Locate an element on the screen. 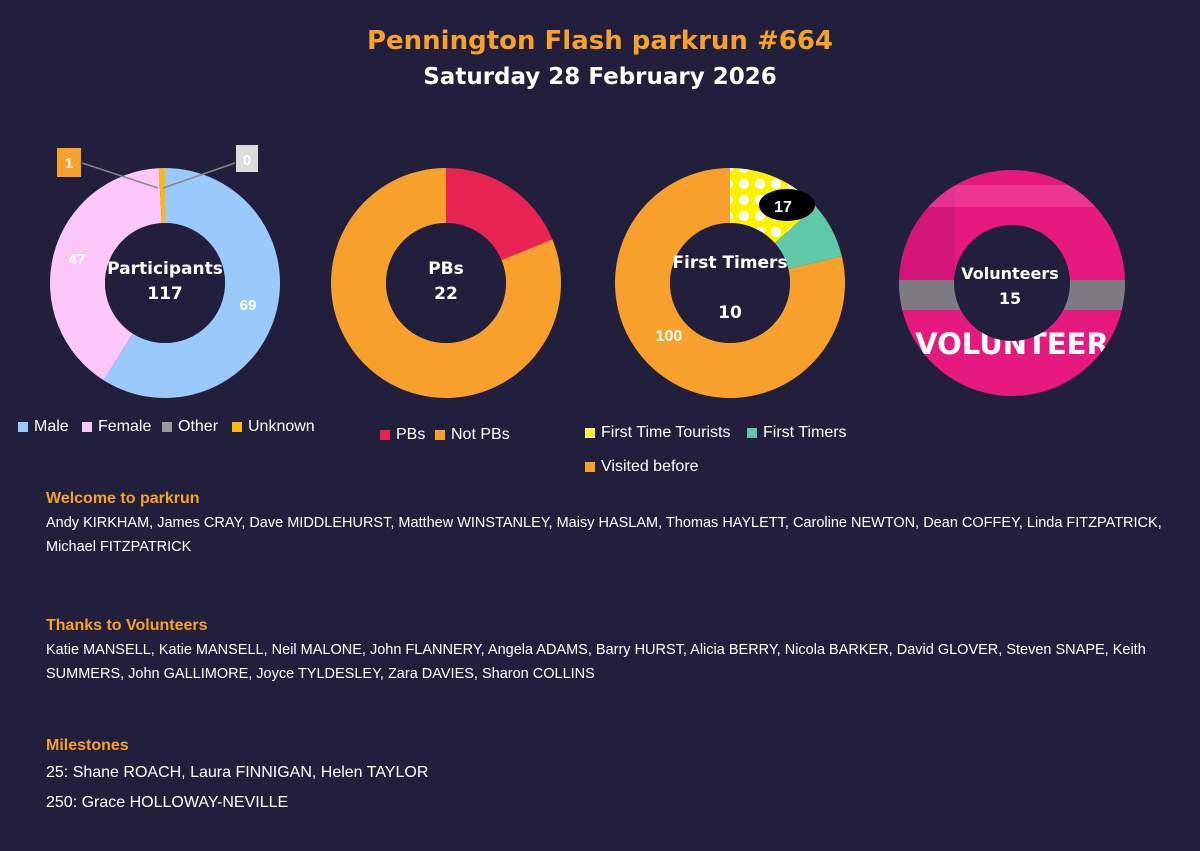  slice-label-male: 69 is located at coordinates (248, 305).